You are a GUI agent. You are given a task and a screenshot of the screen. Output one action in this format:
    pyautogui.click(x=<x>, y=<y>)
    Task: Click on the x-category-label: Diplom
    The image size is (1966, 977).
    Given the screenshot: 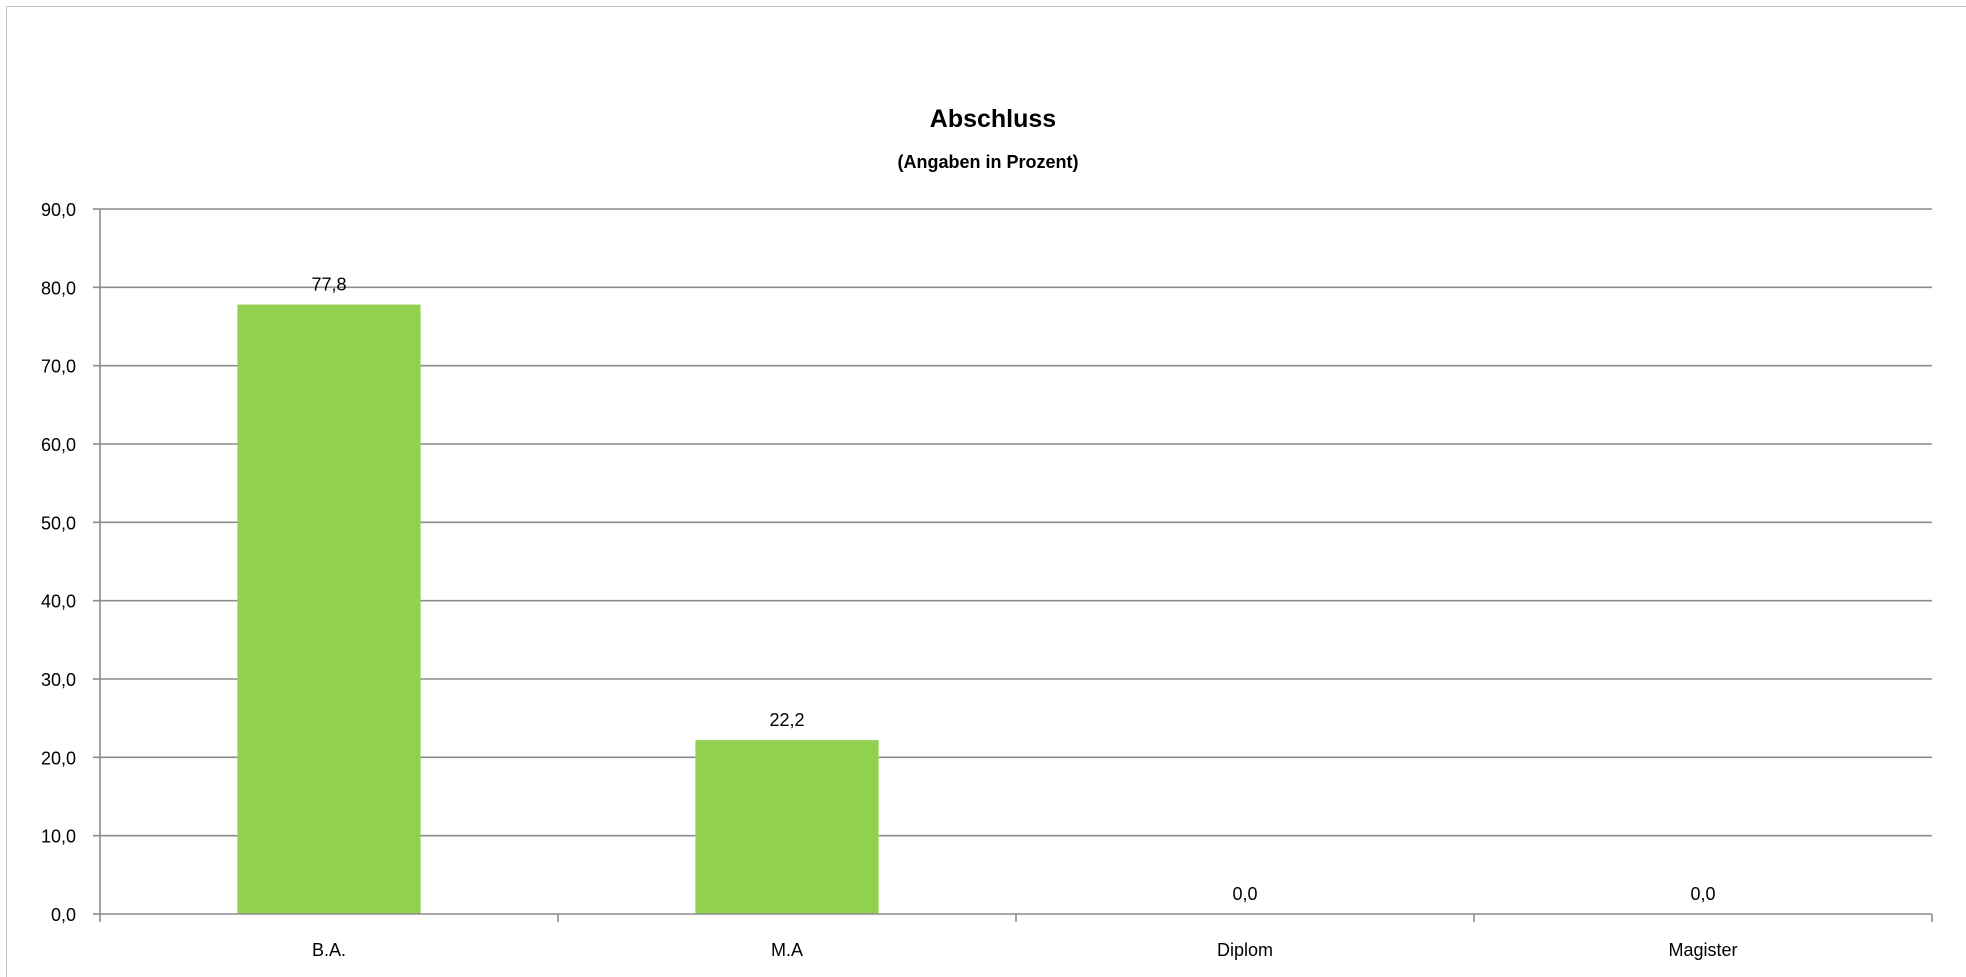 What is the action you would take?
    pyautogui.click(x=1245, y=950)
    